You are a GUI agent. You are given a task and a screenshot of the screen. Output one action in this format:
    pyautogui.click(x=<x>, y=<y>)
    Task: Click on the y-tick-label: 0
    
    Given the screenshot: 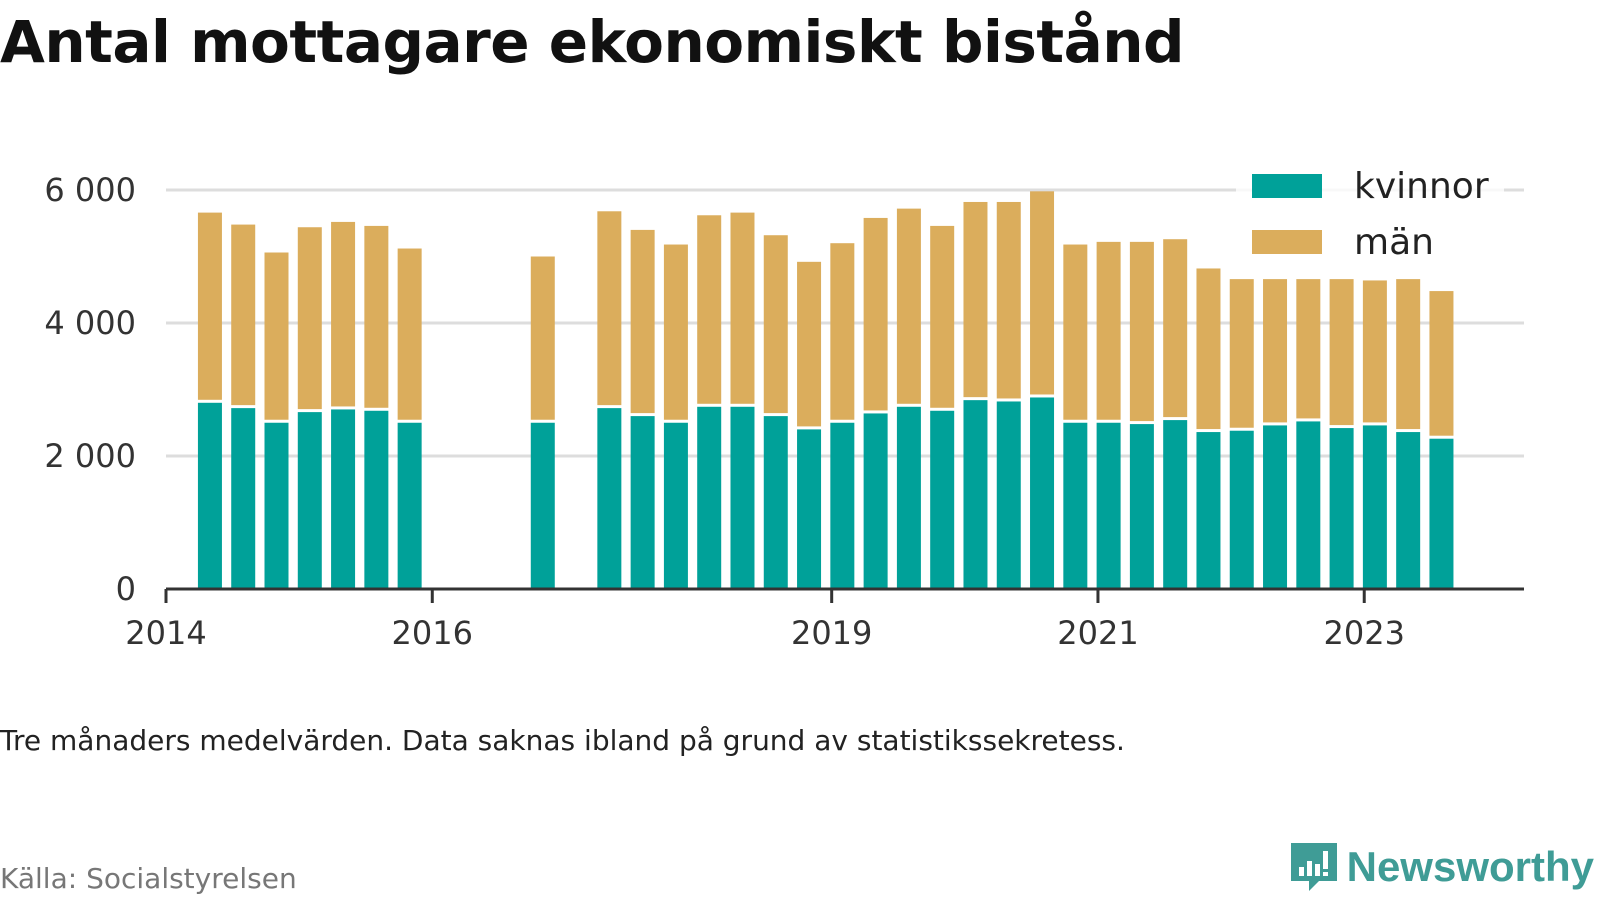 What is the action you would take?
    pyautogui.click(x=126, y=589)
    